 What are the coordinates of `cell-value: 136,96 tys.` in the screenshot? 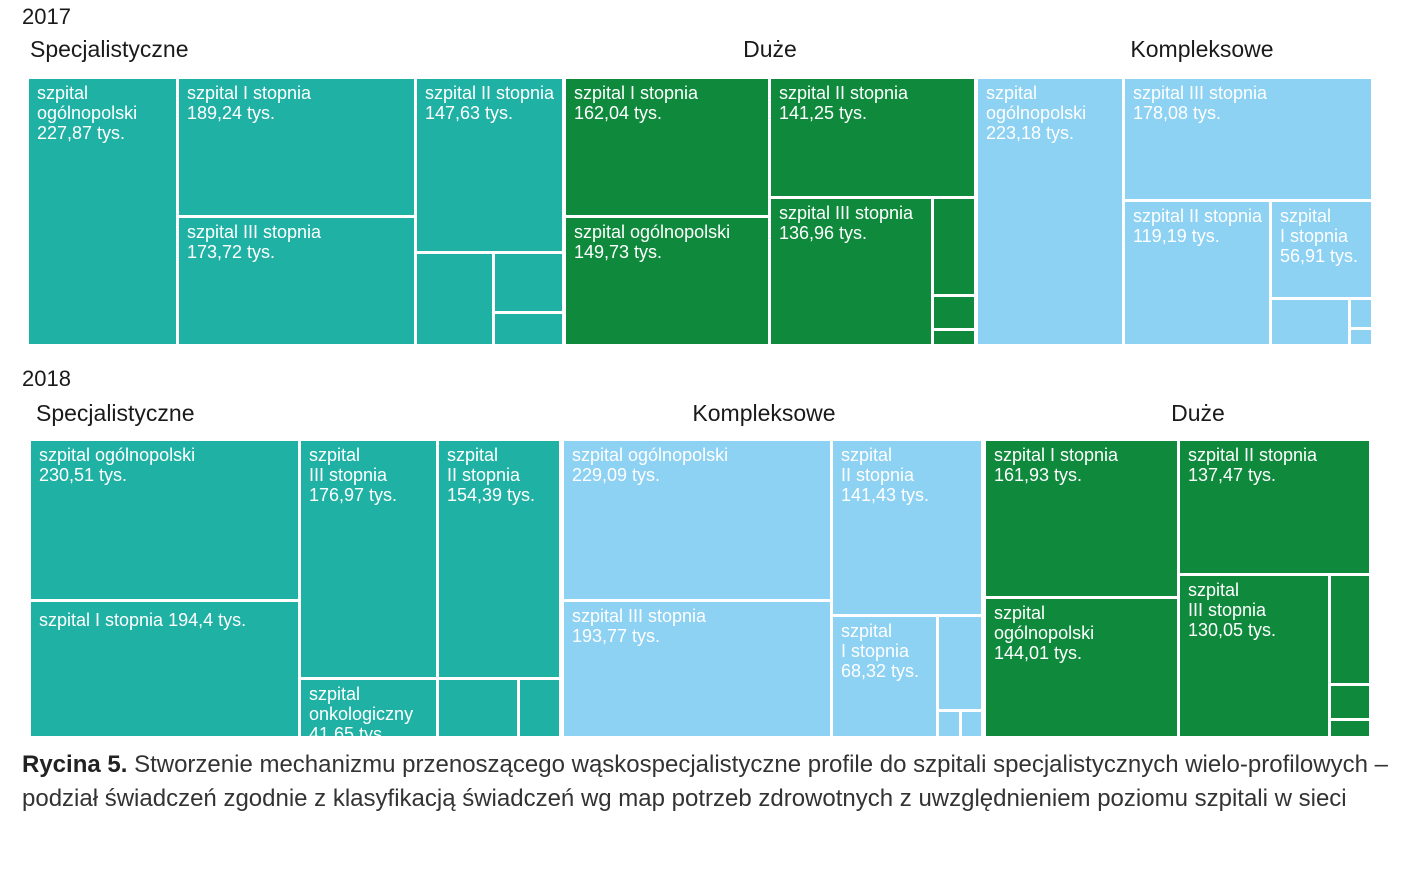 It's located at (823, 233).